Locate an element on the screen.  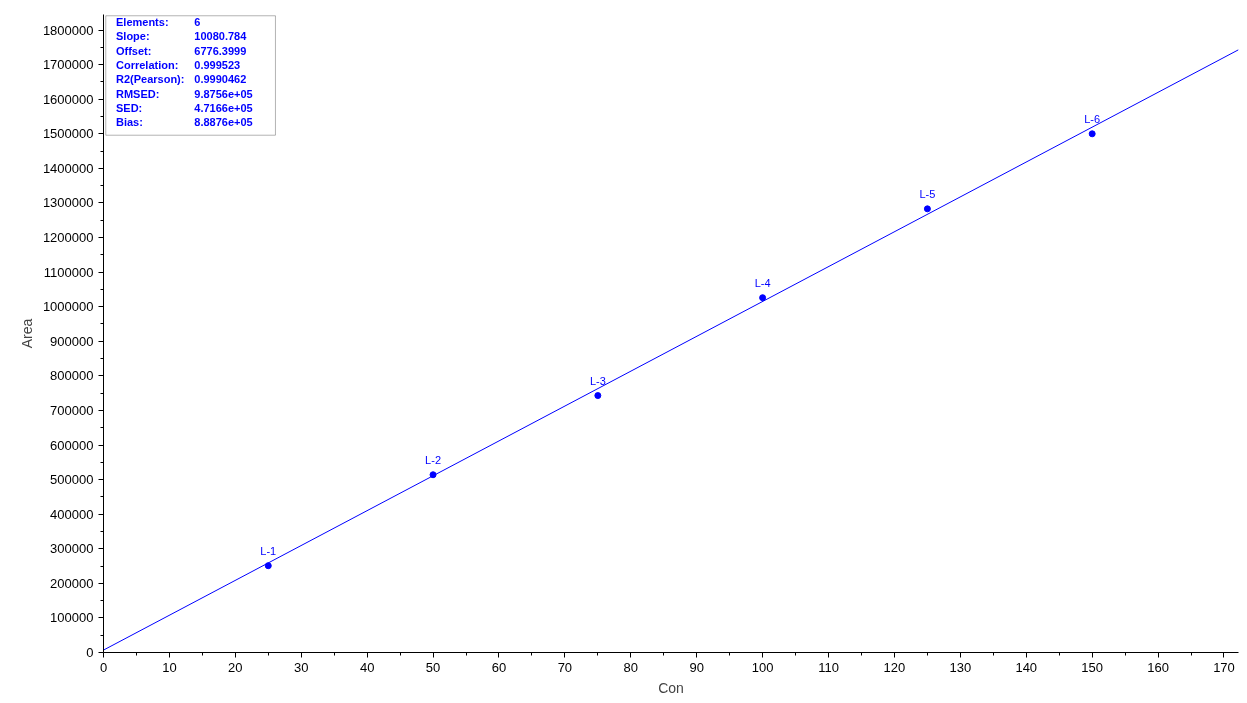
x-tick-label: 130 is located at coordinates (960, 667).